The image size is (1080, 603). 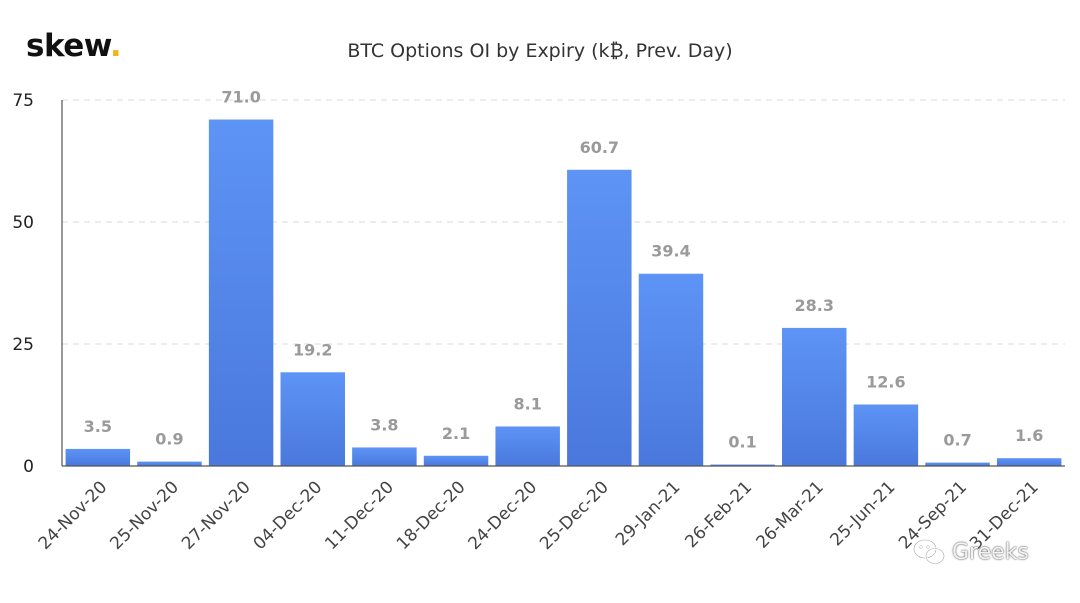 What do you see at coordinates (503, 515) in the screenshot?
I see `x-tick-label: 24-Dec-20` at bounding box center [503, 515].